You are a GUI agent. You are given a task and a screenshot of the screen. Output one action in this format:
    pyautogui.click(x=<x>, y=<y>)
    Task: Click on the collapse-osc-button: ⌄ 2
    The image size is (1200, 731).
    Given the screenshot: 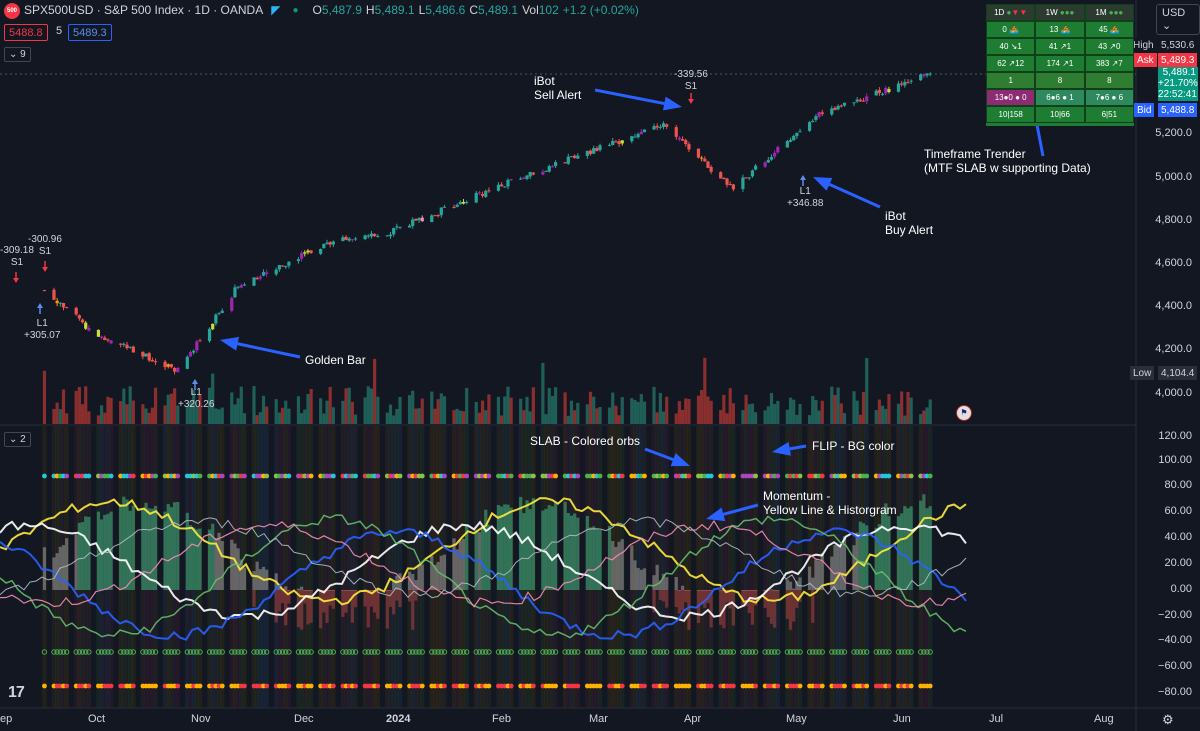 What is the action you would take?
    pyautogui.click(x=17, y=439)
    